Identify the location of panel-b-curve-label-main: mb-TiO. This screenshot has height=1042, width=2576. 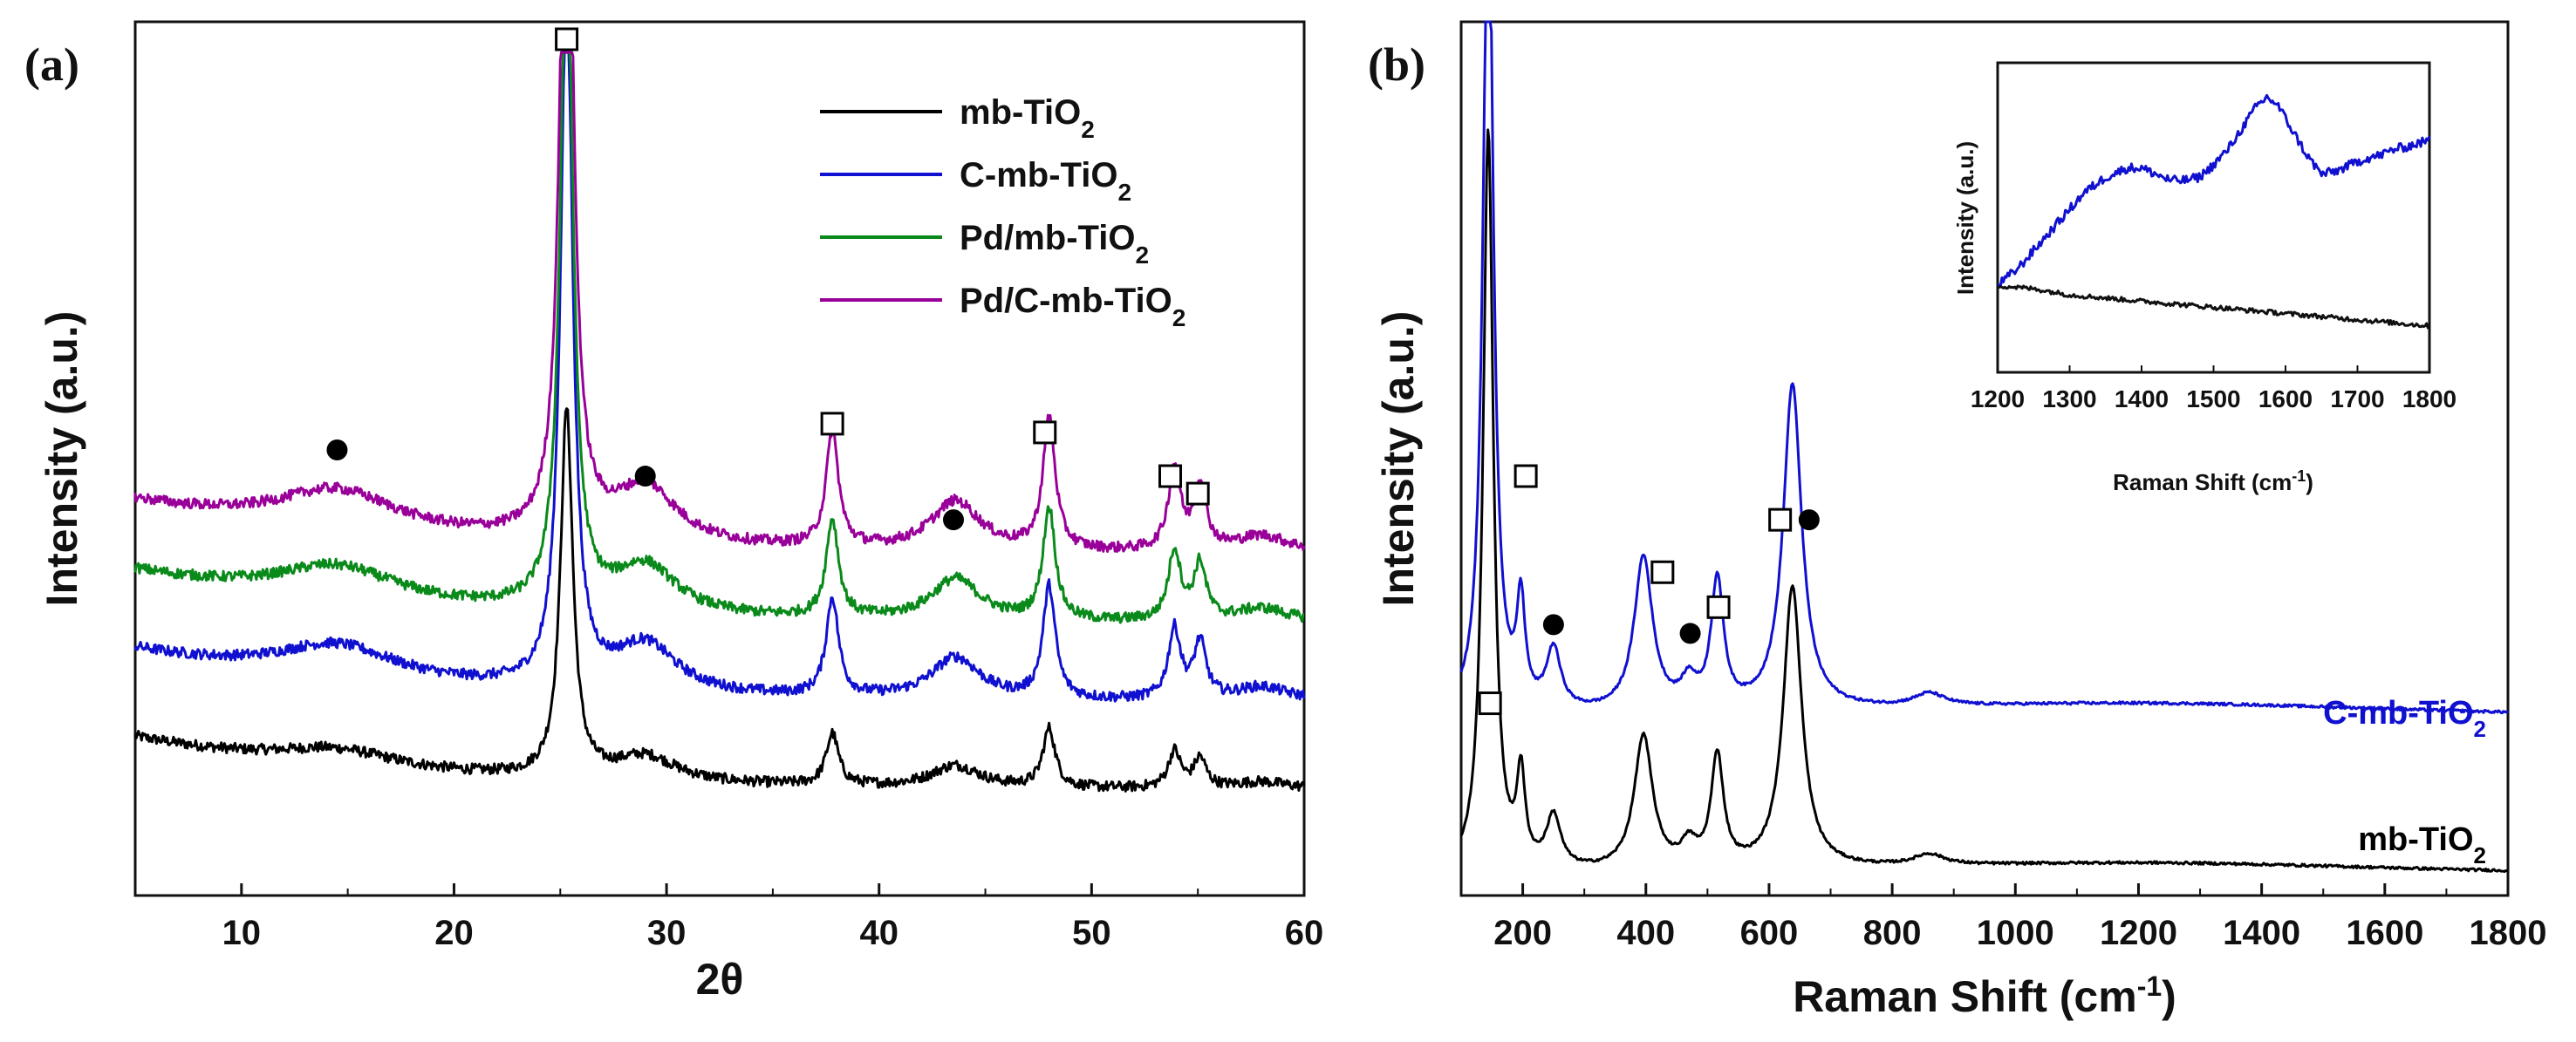
(2415, 839).